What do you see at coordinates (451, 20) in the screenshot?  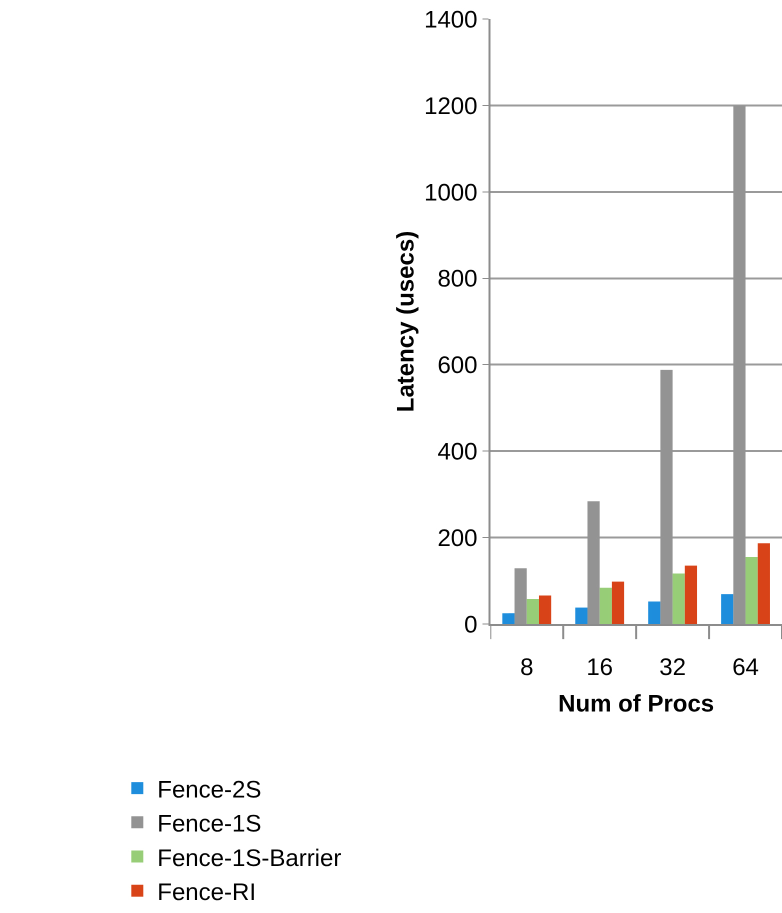 I see `y-tick-label: 1400` at bounding box center [451, 20].